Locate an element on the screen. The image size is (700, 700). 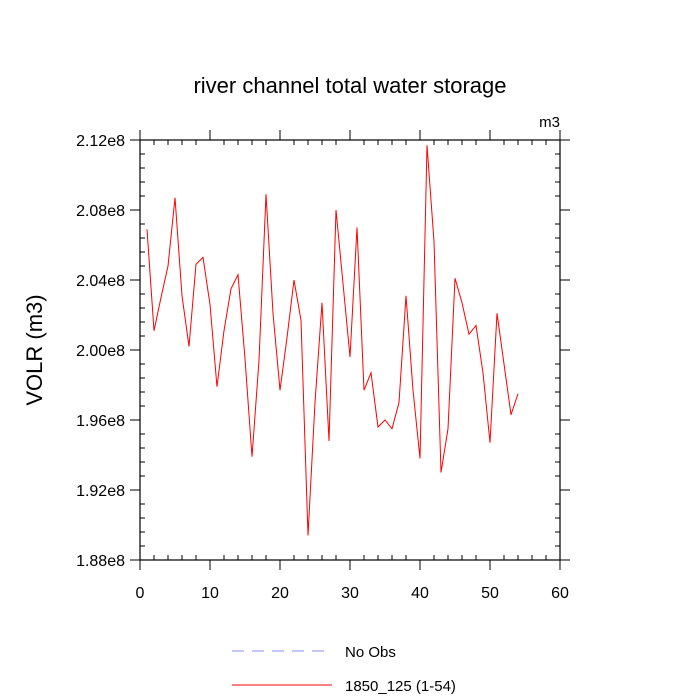
x-tick-label: 20 is located at coordinates (280, 593).